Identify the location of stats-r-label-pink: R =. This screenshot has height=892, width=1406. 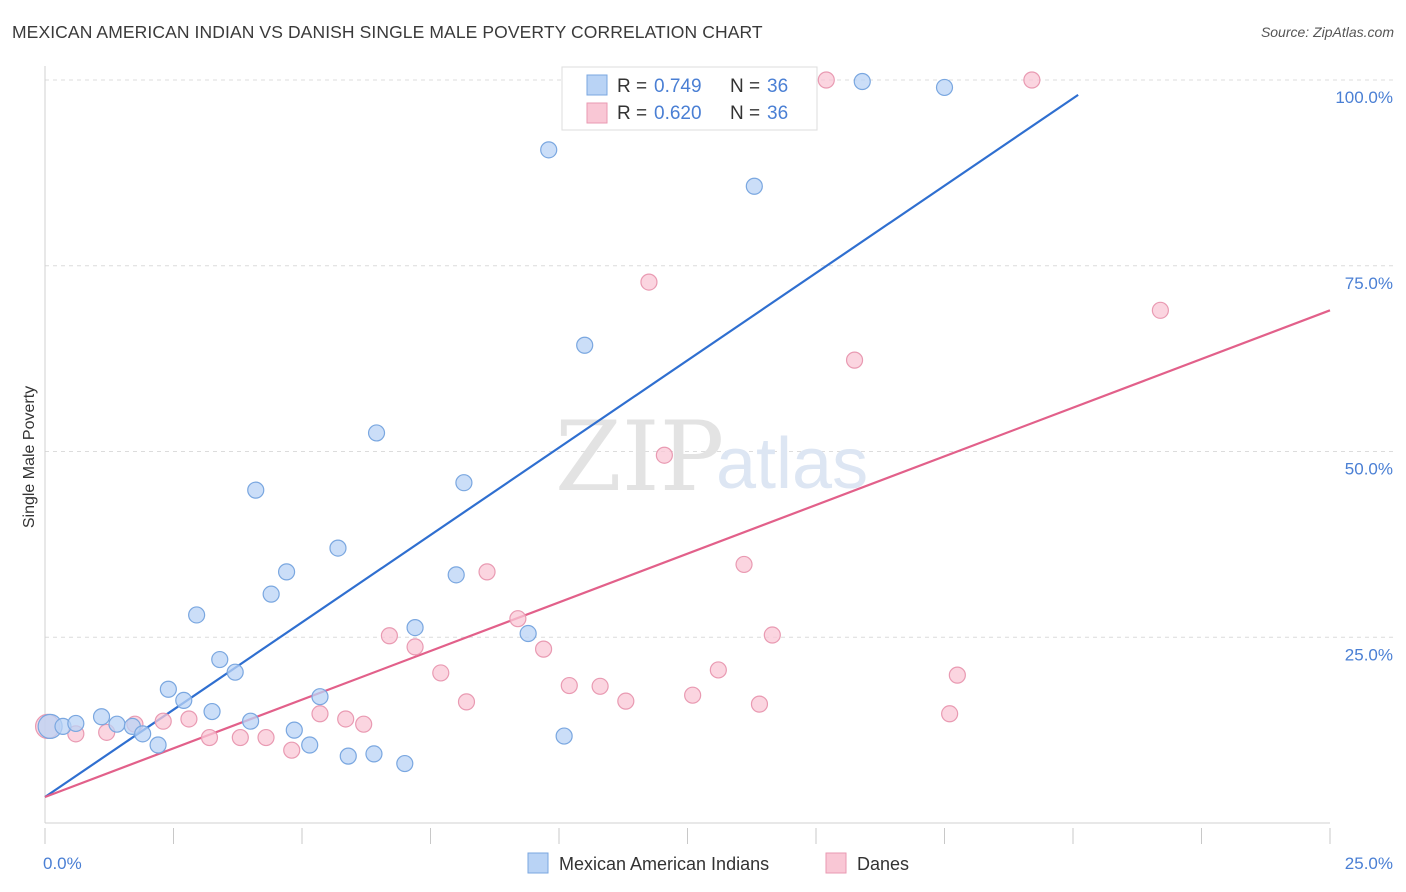
(632, 113).